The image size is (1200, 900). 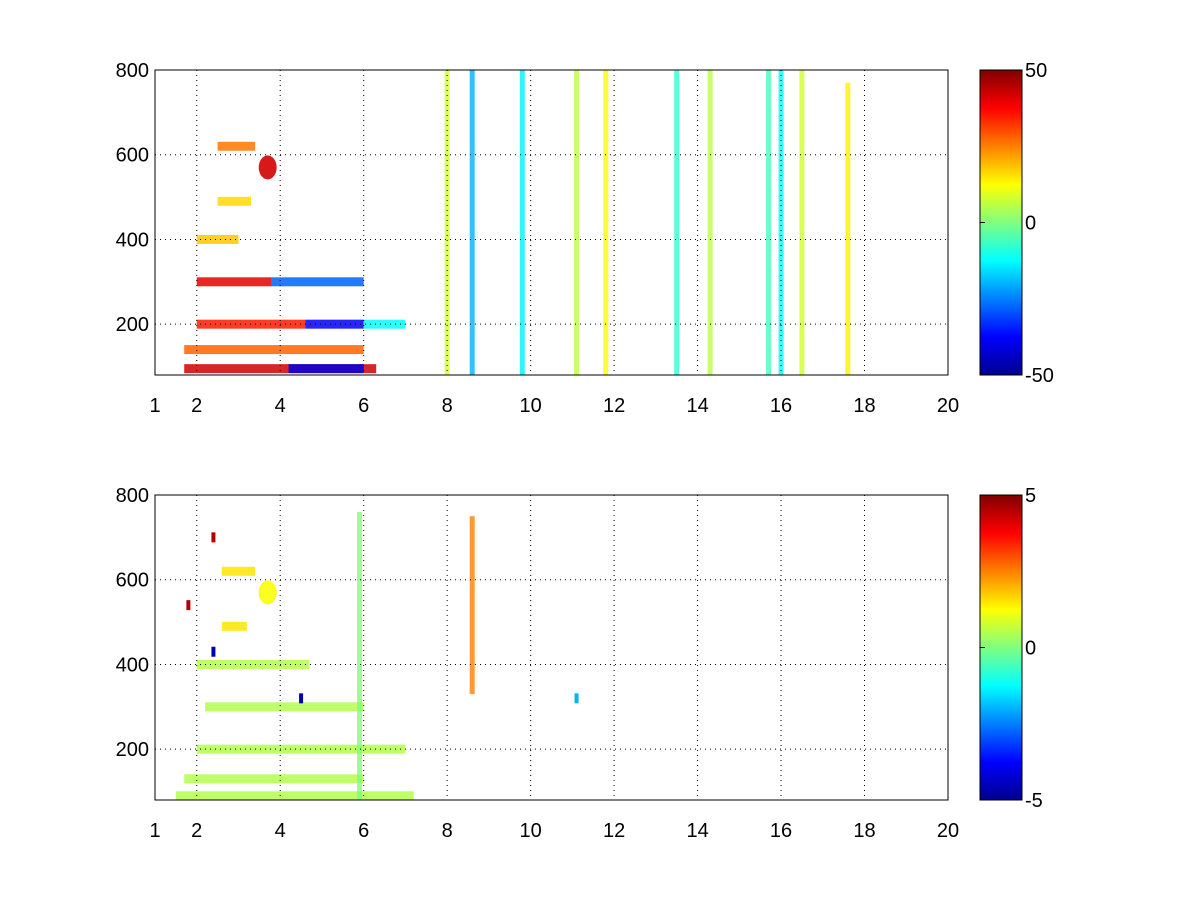 I want to click on colorbar-tick-label: -50, so click(x=1039, y=376).